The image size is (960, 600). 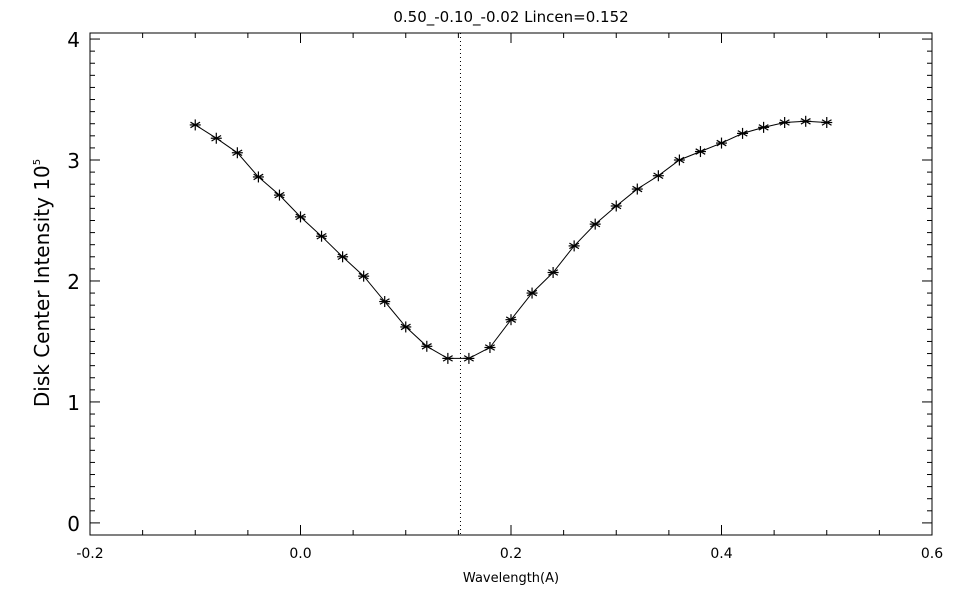 What do you see at coordinates (73, 161) in the screenshot?
I see `y-tick-label: 3` at bounding box center [73, 161].